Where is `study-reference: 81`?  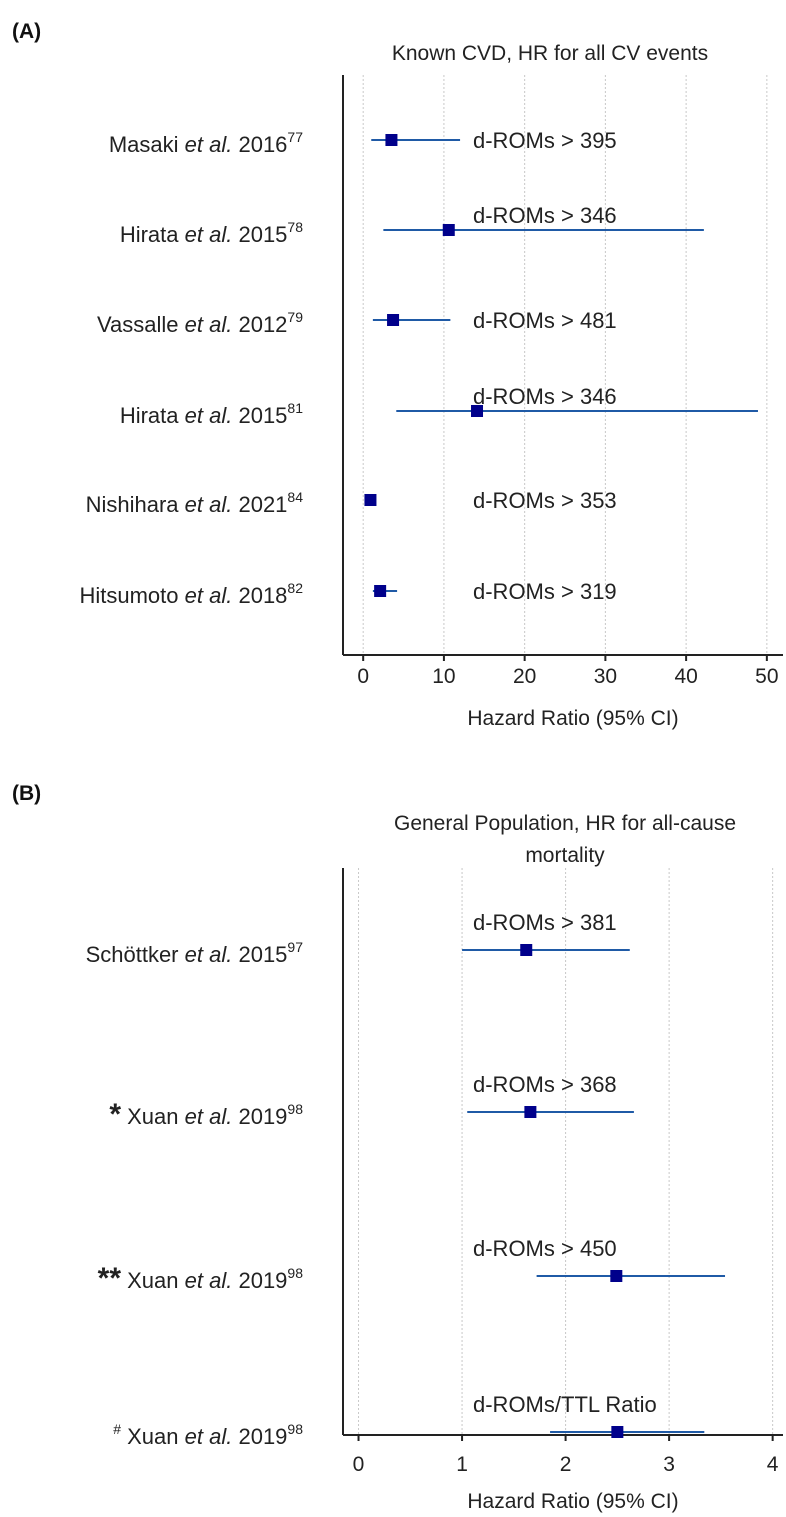
study-reference: 81 is located at coordinates (295, 408).